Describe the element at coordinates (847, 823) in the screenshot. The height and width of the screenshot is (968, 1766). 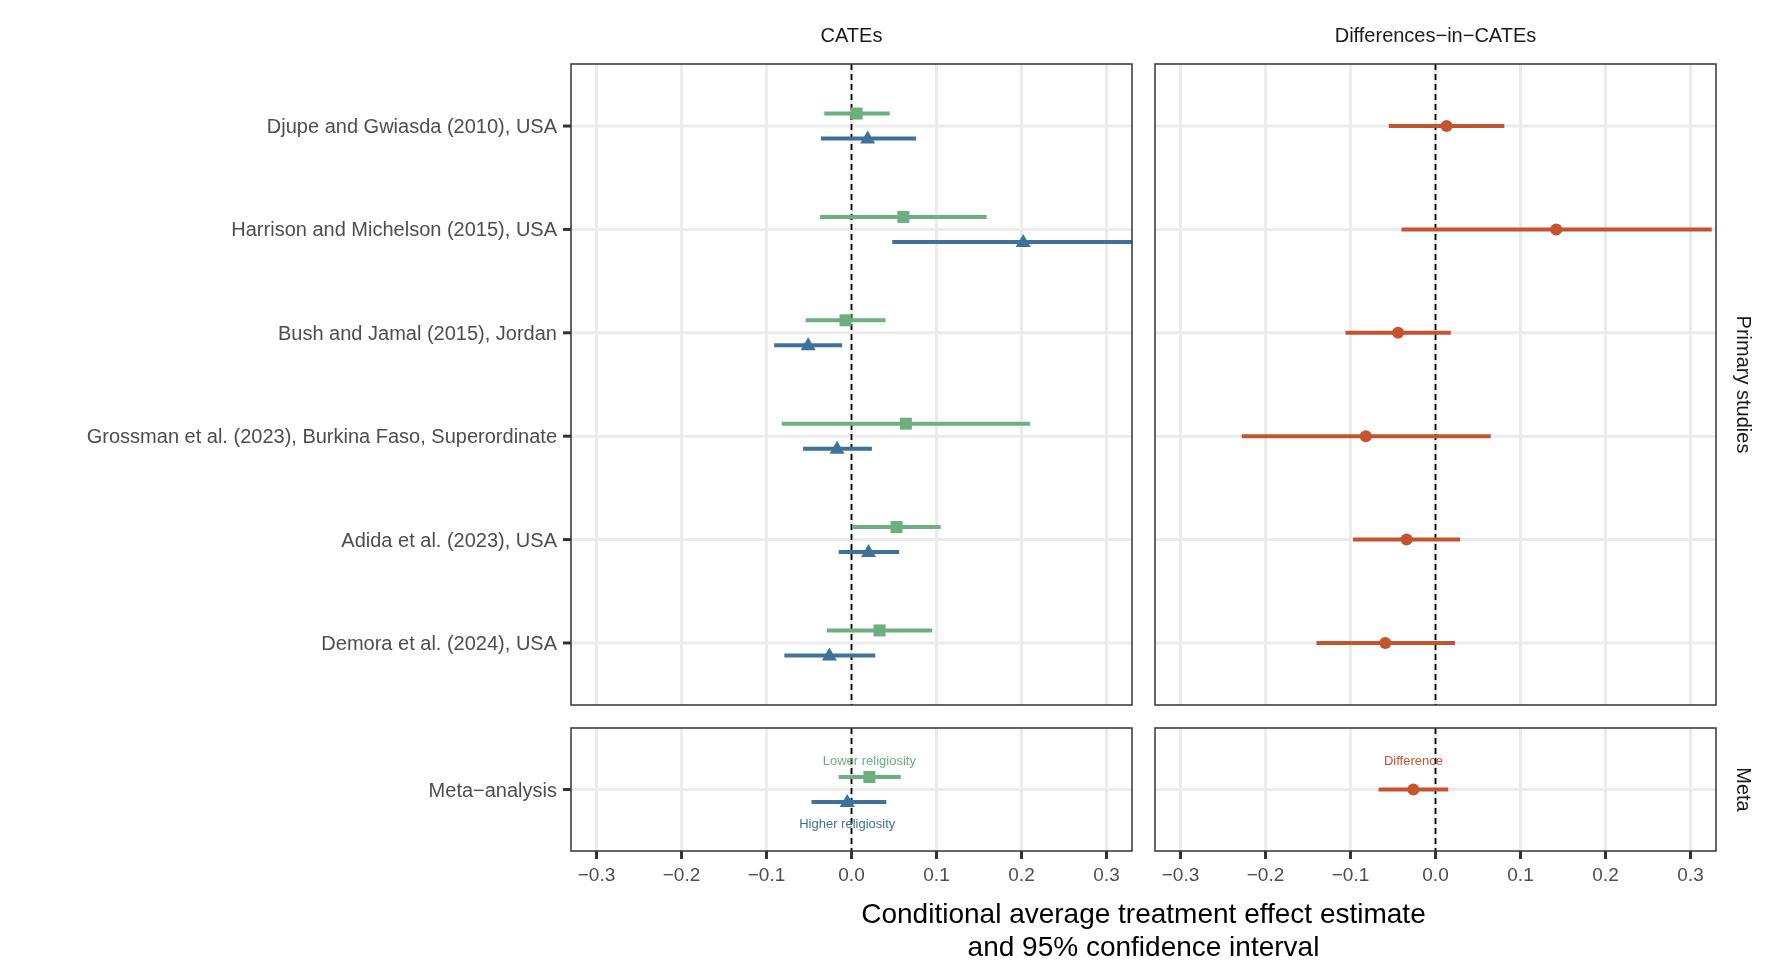
I see `series-label: Higher religiosity` at that location.